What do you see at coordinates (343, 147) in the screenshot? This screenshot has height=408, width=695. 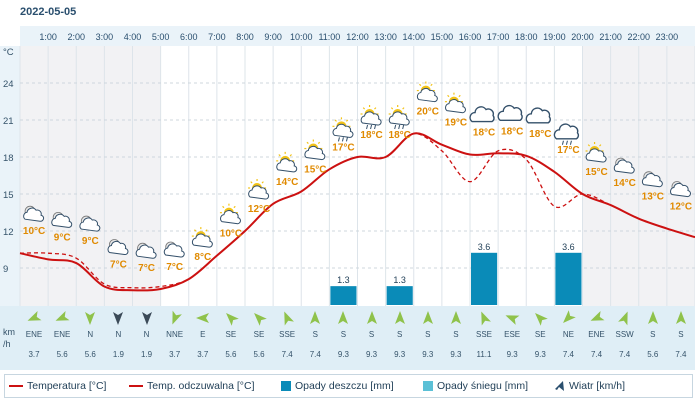 I see `temperature-label: 17°C` at bounding box center [343, 147].